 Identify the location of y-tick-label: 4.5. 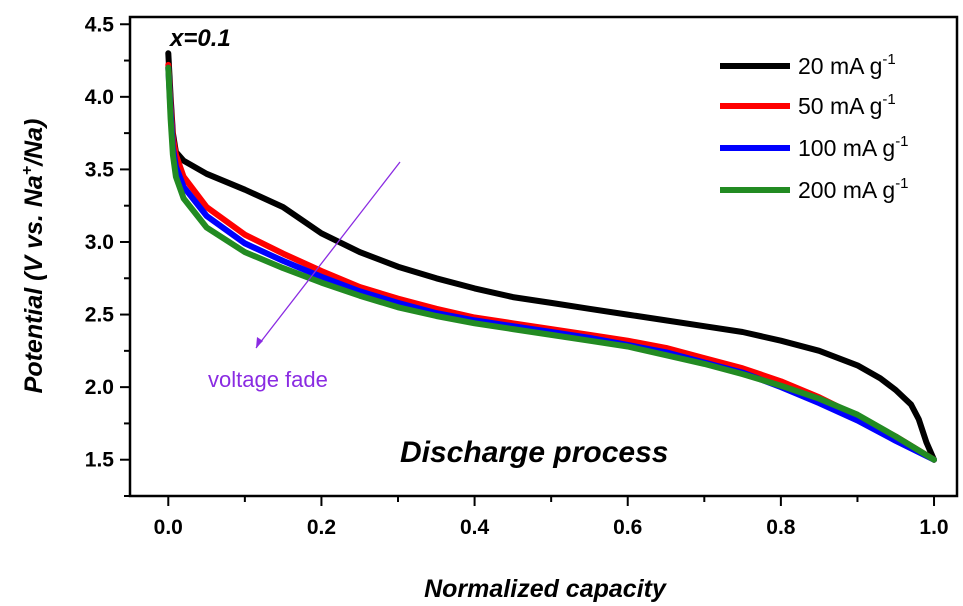
(100, 24).